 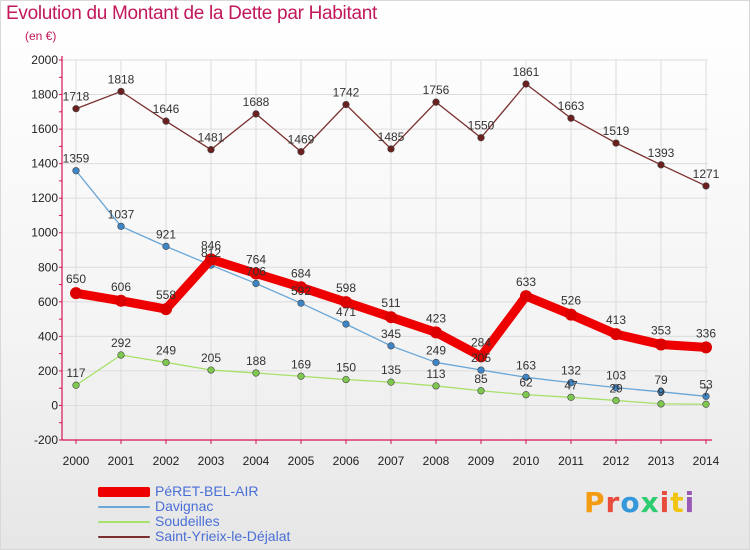 I want to click on data-label: 9, so click(x=661, y=392).